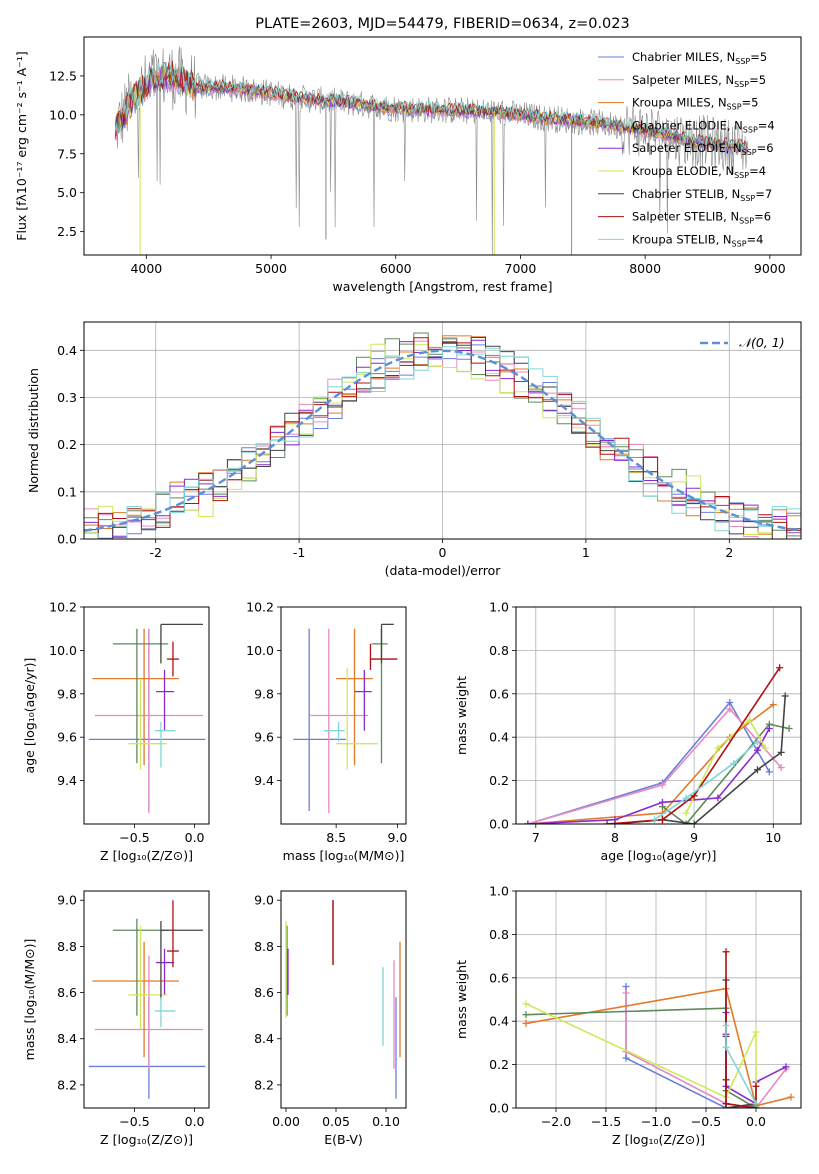  What do you see at coordinates (683, 57) in the screenshot?
I see `legend-label: Chabrier MILES, N` at bounding box center [683, 57].